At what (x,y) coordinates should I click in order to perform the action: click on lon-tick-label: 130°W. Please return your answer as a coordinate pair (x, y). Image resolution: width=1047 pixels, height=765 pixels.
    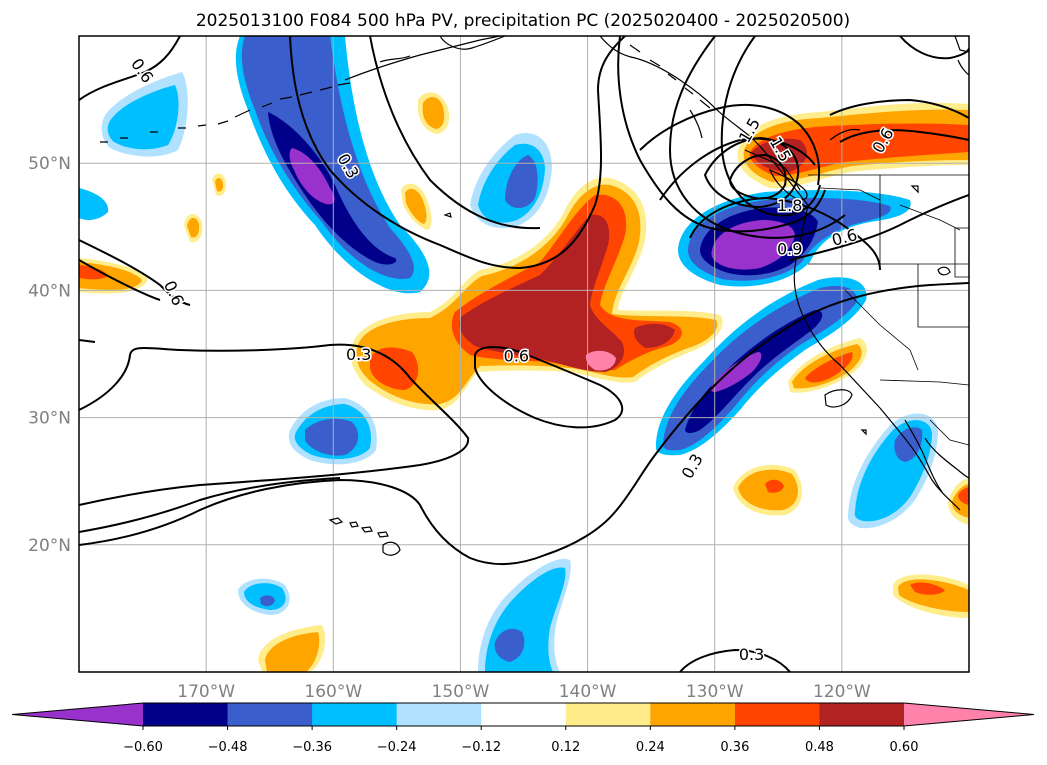
    Looking at the image, I should click on (715, 692).